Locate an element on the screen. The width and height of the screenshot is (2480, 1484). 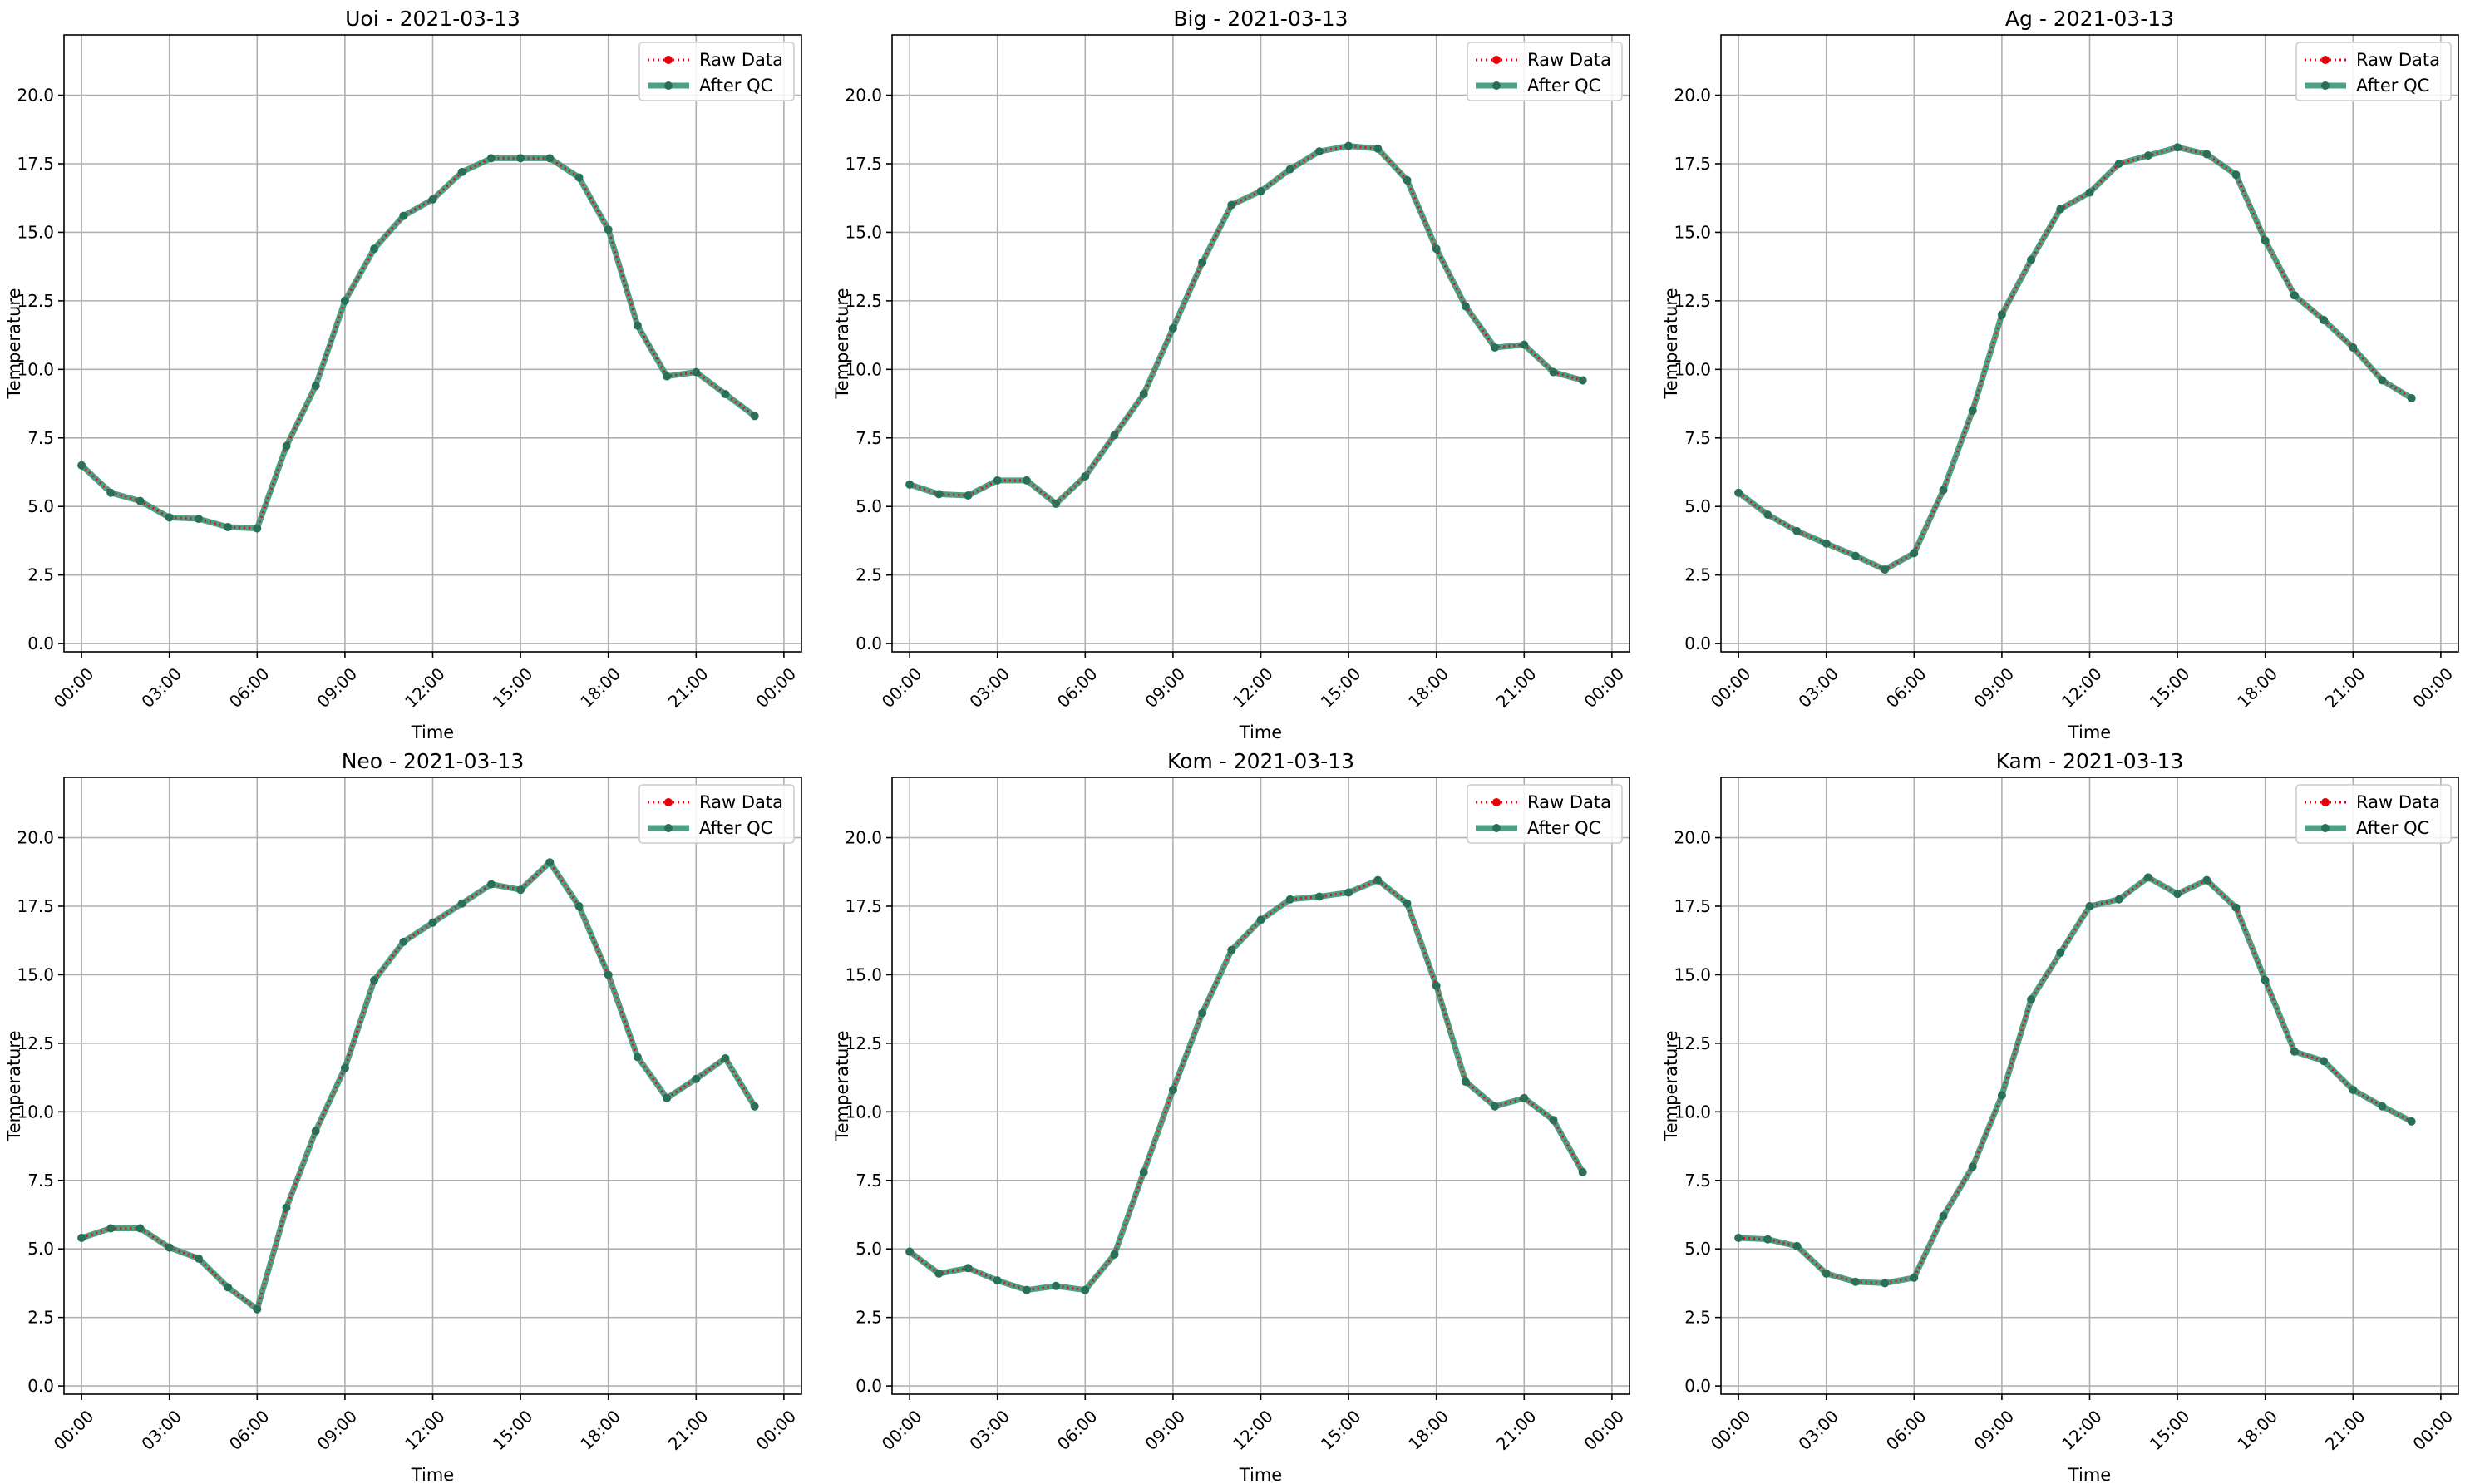
x-tick-label: 21:00 is located at coordinates (2345, 1430).